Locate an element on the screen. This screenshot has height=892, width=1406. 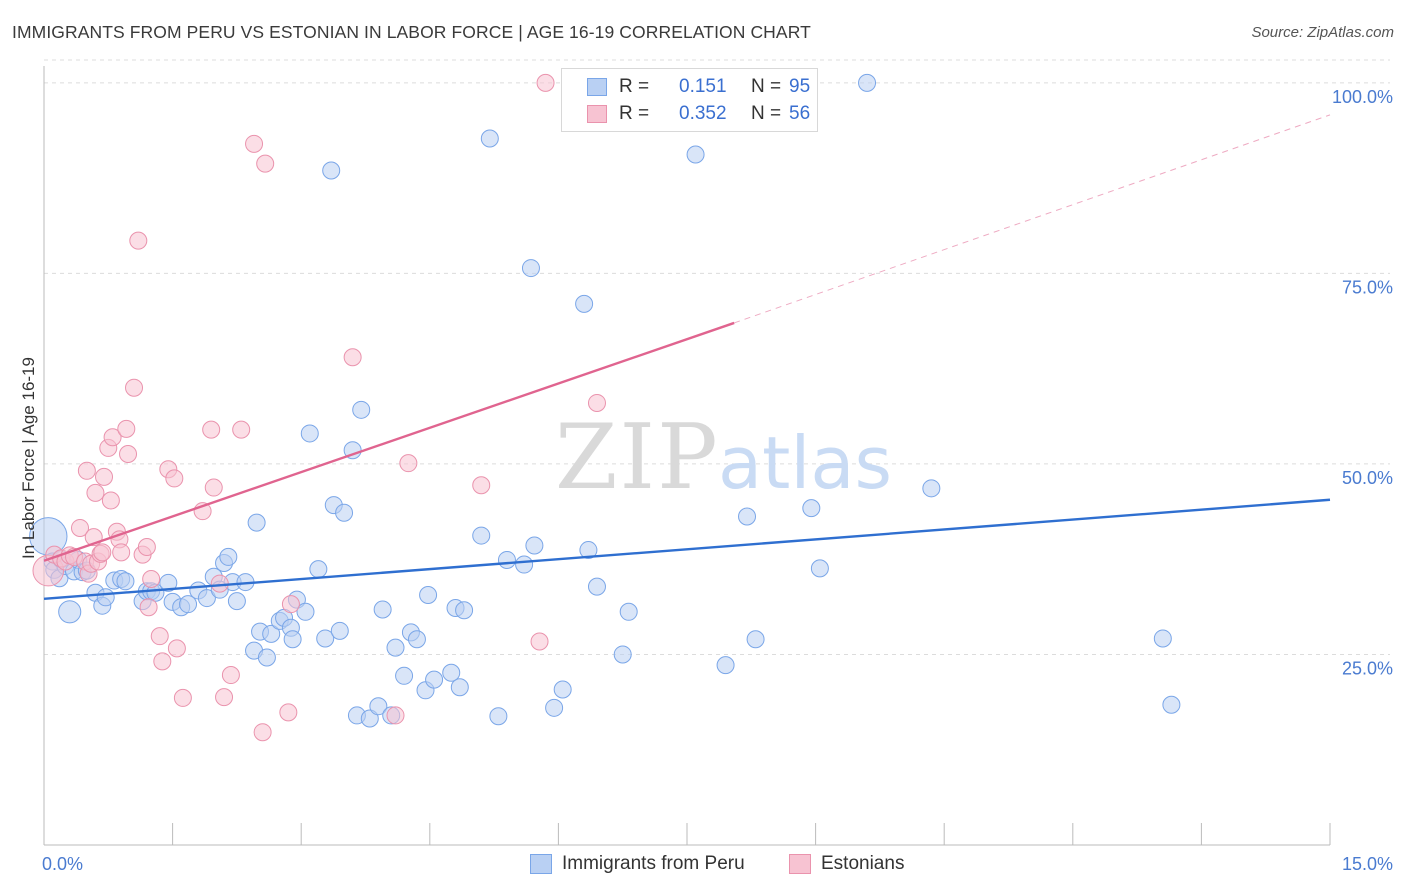
y-tick-label: 100.0% is located at coordinates (1362, 97).